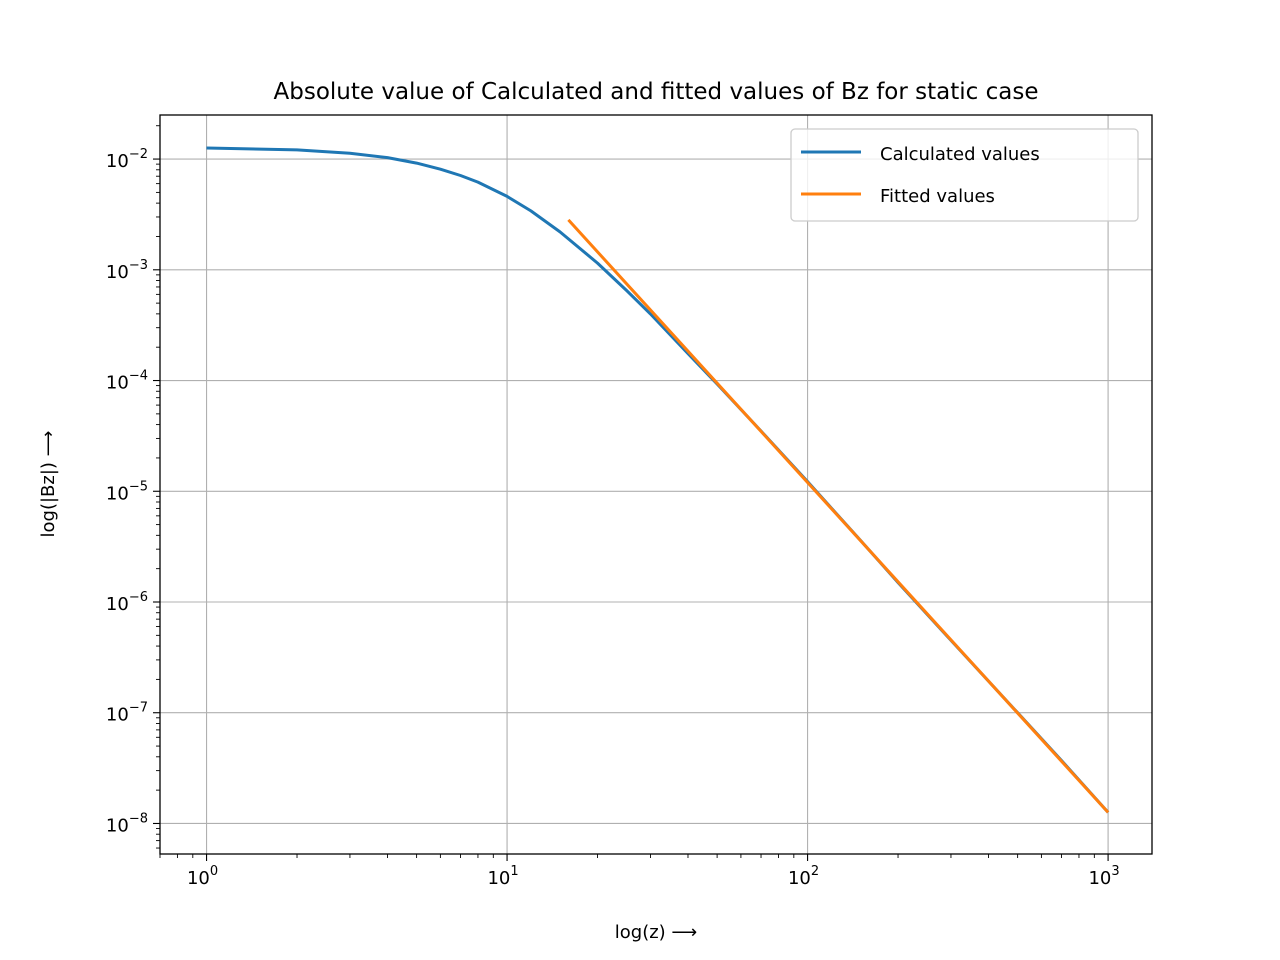  I want to click on x-tick-label: 10³, so click(1103, 876).